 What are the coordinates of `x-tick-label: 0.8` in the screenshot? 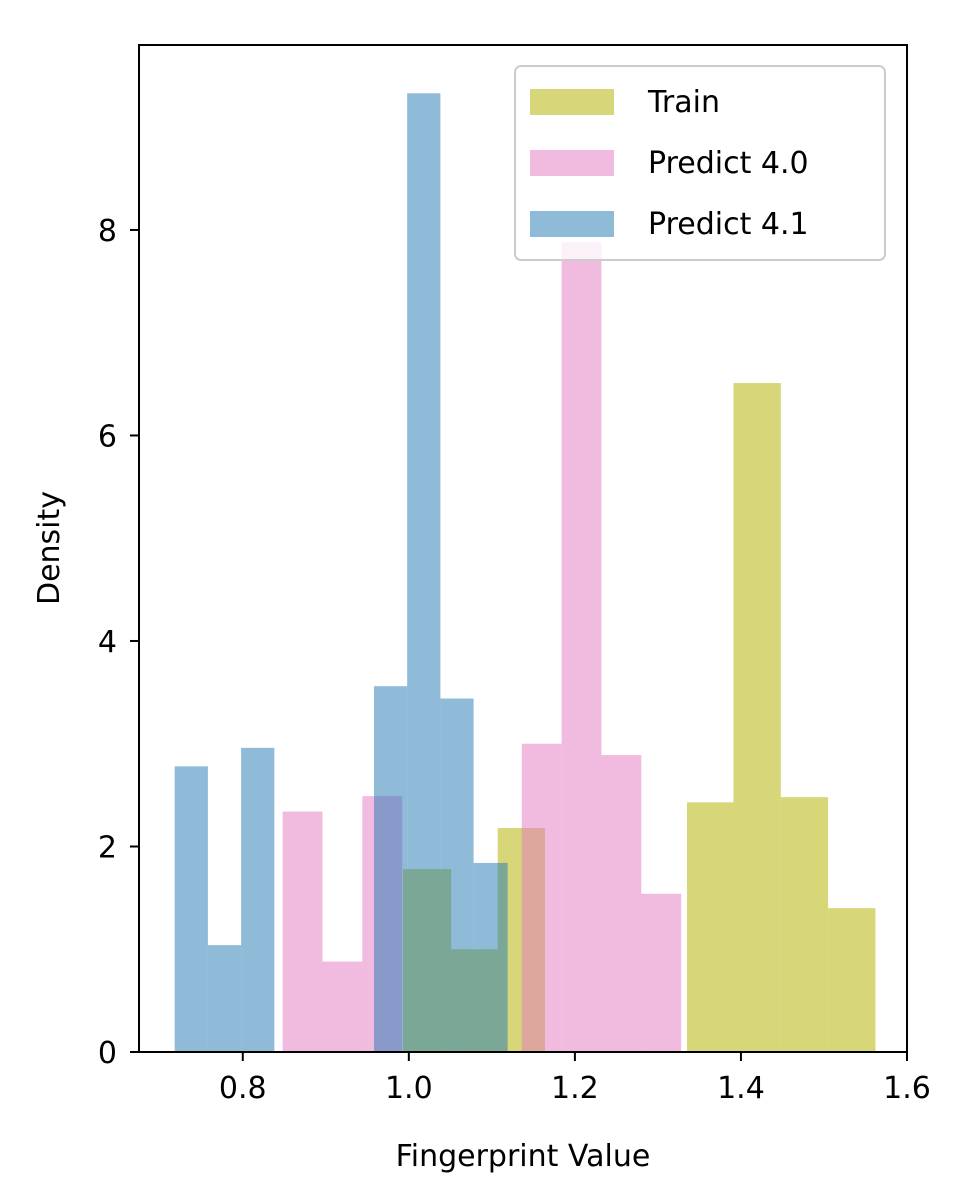 It's located at (243, 1088).